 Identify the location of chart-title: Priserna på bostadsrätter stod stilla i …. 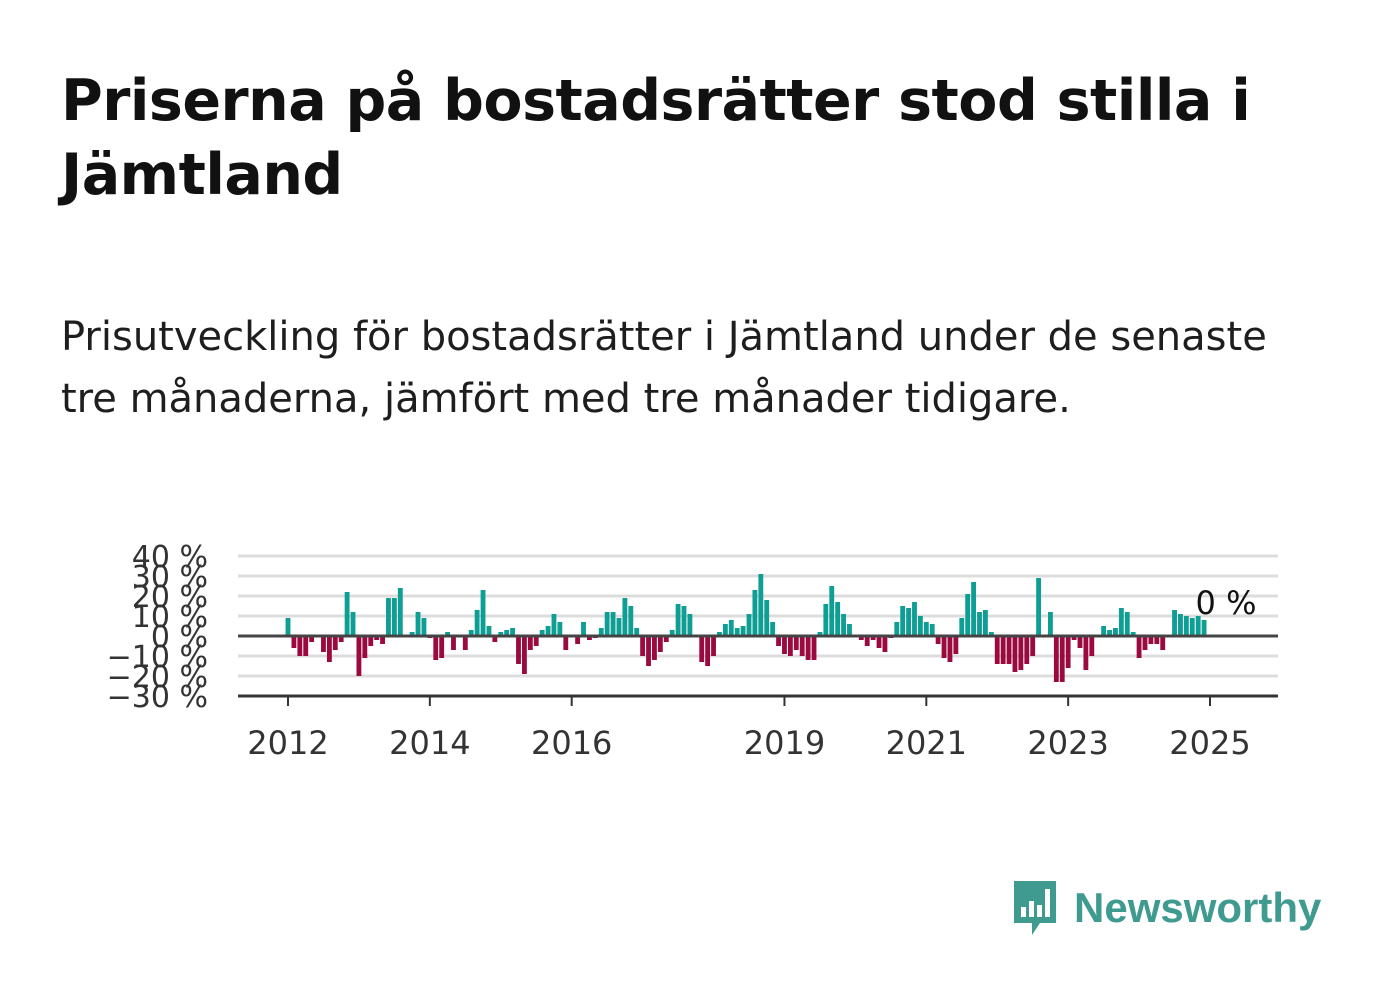
(656, 138).